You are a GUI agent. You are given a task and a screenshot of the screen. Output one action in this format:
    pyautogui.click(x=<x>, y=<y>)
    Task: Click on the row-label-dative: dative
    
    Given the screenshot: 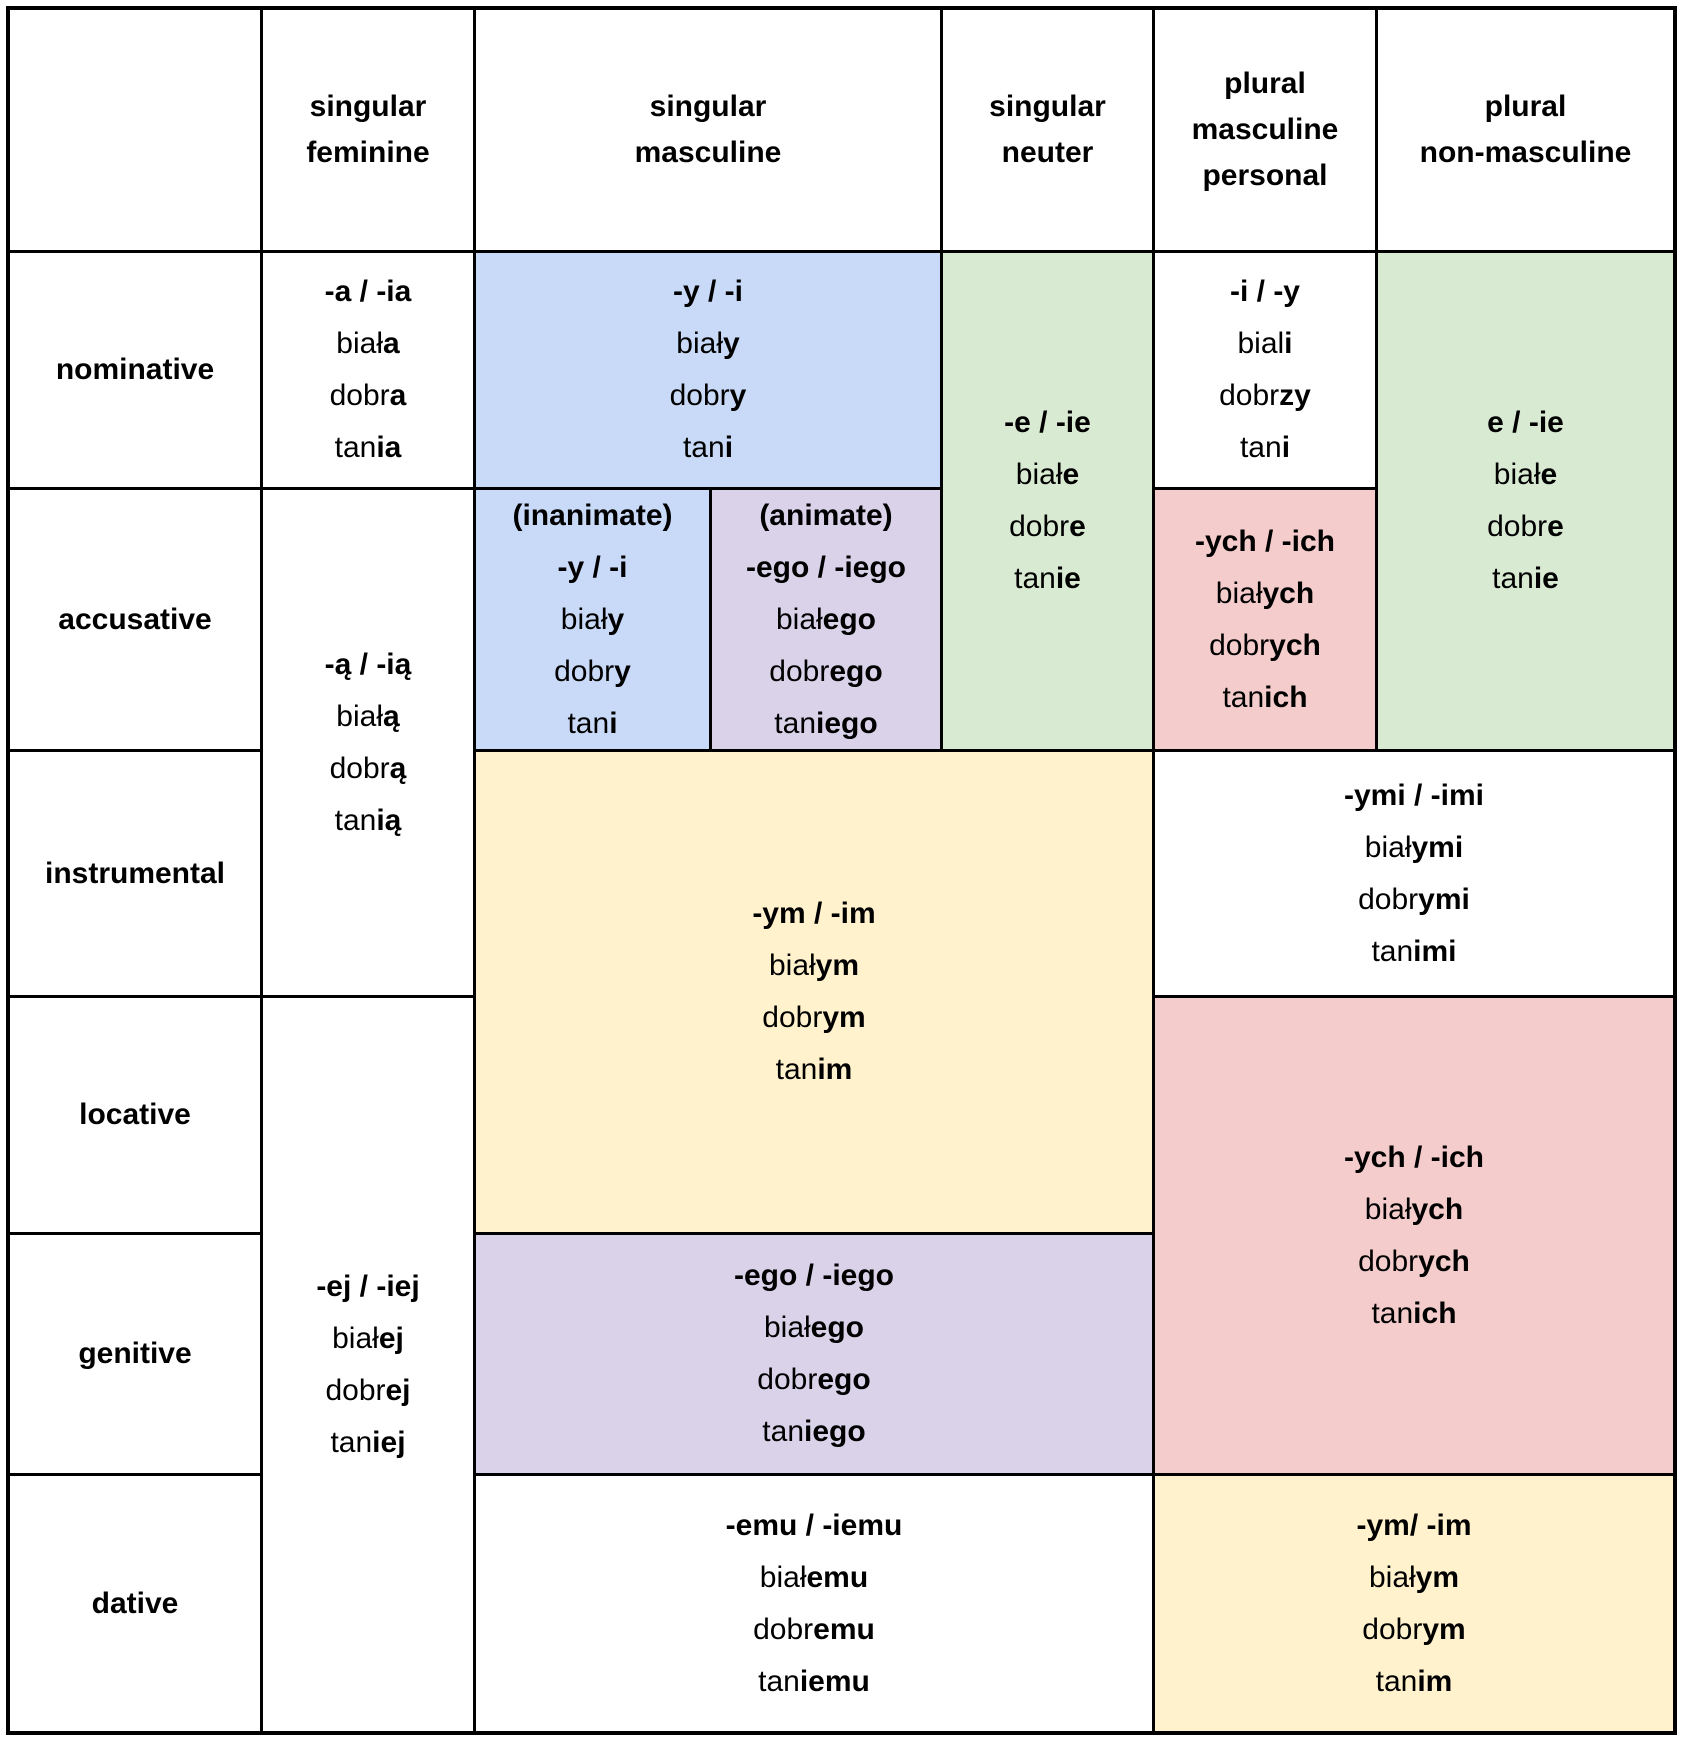 What is the action you would take?
    pyautogui.click(x=135, y=1603)
    